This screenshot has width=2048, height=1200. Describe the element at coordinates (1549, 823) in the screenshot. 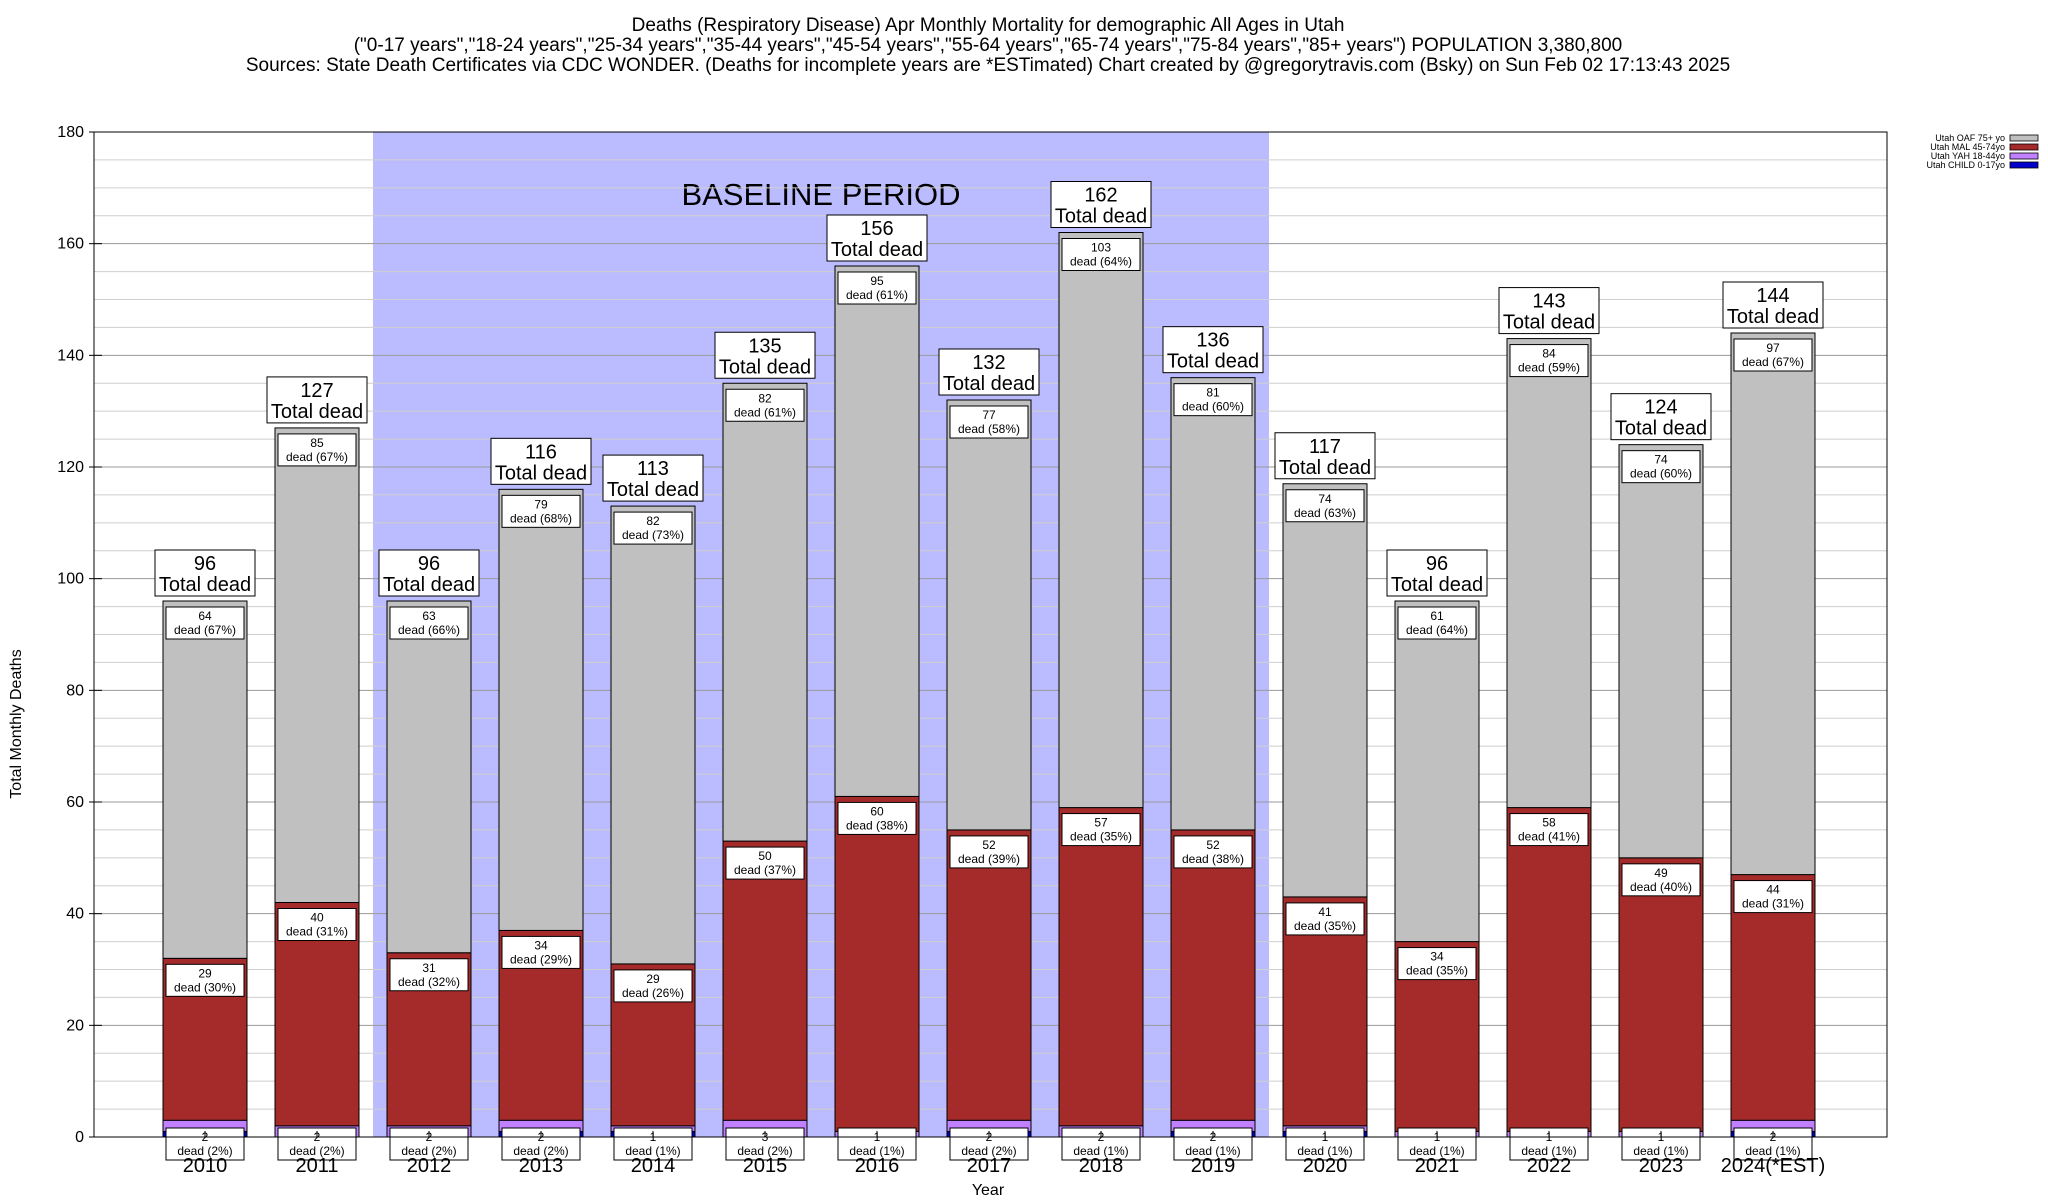

I see `segment-count-label: 58` at that location.